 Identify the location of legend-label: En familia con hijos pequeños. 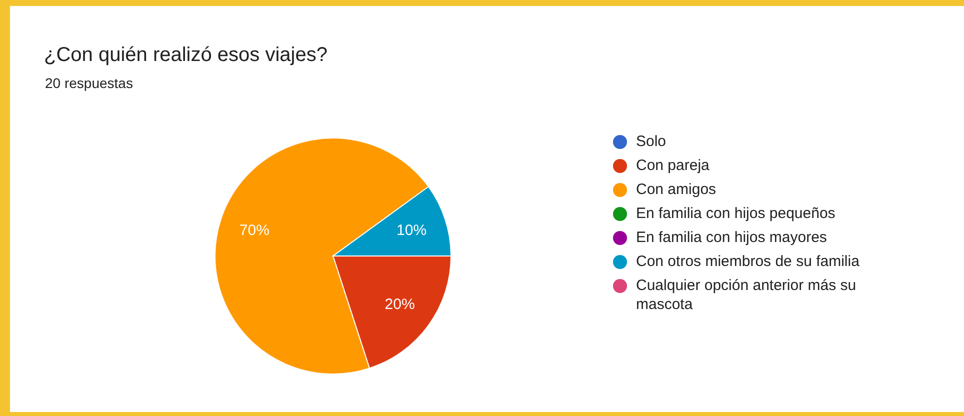
(736, 213).